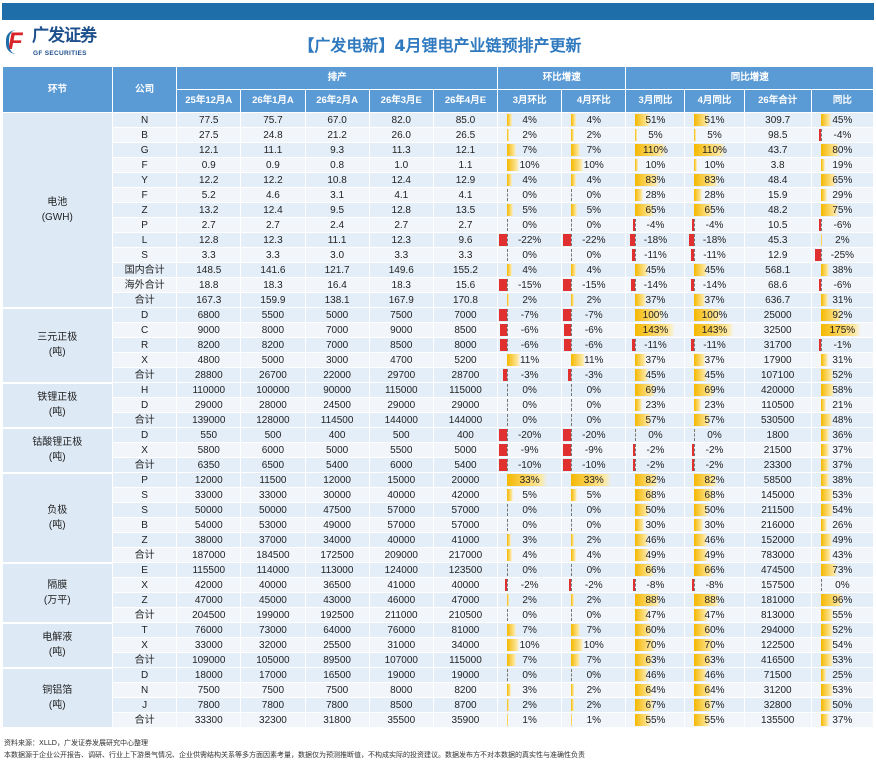 Image resolution: width=876 pixels, height=782 pixels. I want to click on percent-cell: 30%, so click(714, 525).